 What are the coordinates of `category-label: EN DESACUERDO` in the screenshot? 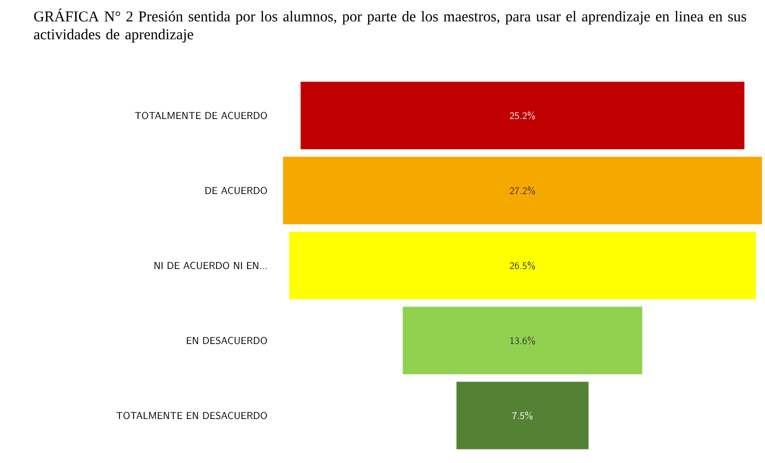 It's located at (226, 340).